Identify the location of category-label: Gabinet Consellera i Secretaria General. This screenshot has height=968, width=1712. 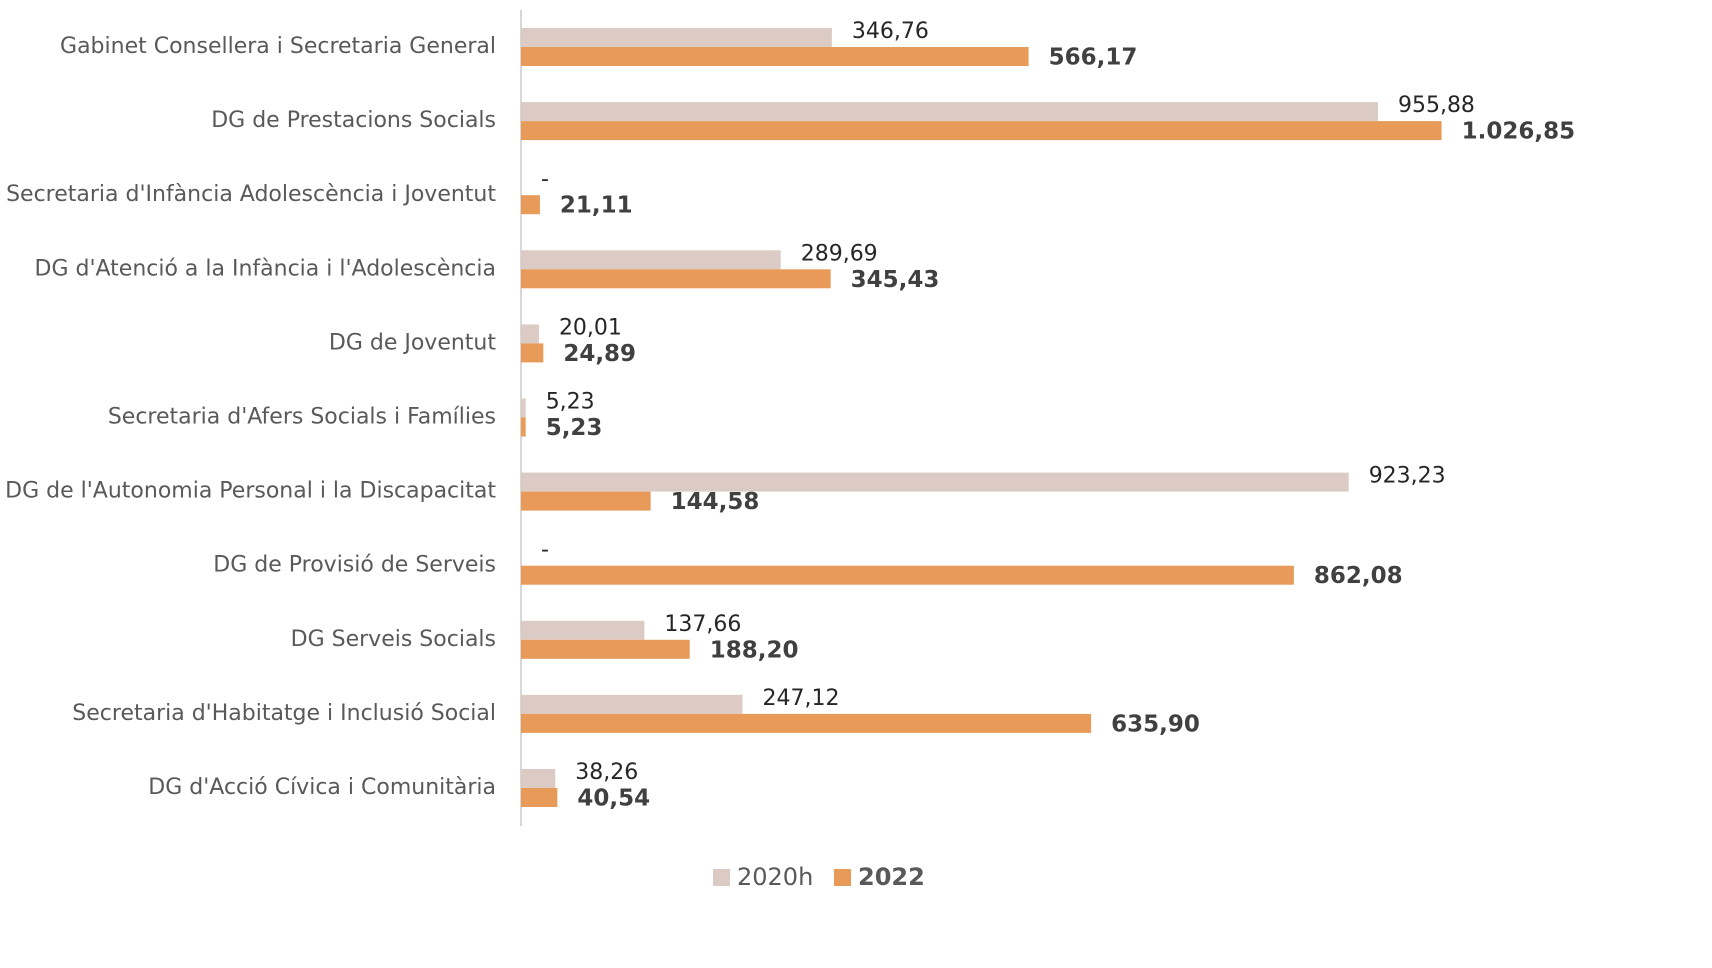
(278, 46).